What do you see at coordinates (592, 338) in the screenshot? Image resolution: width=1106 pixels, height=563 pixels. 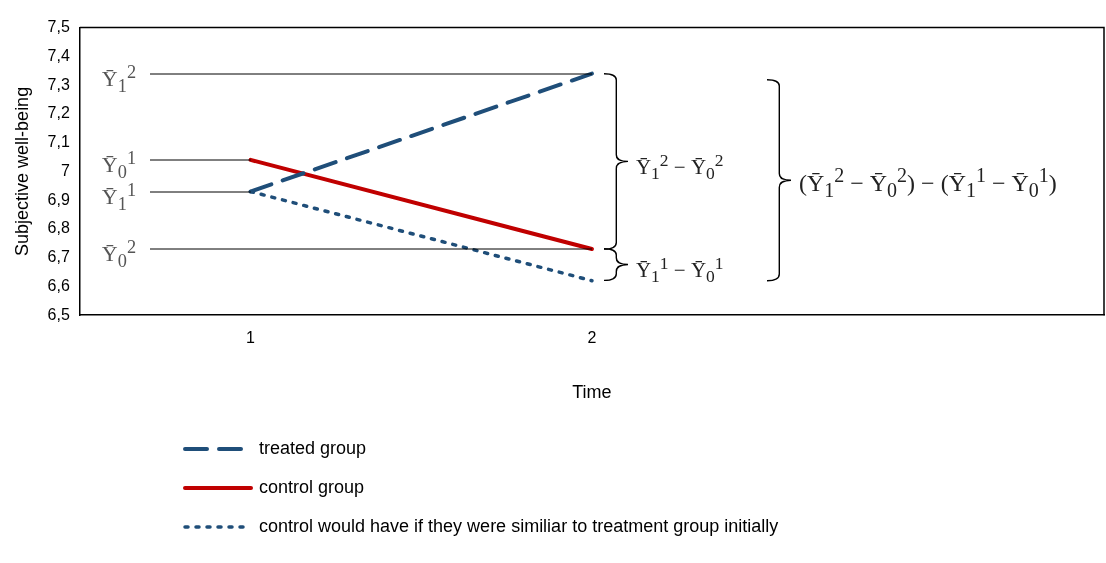 I see `x-tick-label: 2` at bounding box center [592, 338].